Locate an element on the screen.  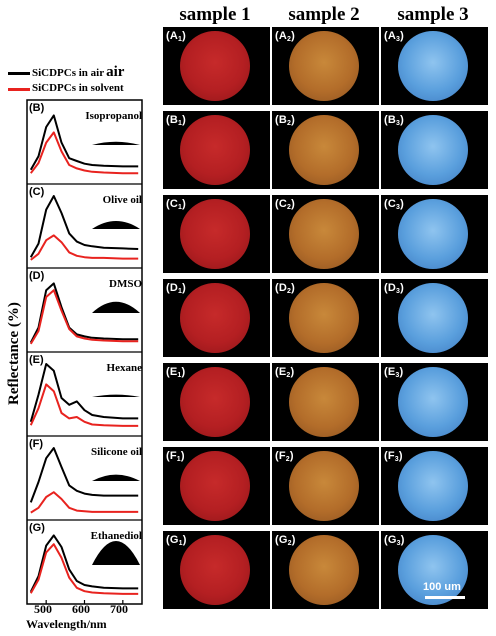
micrograph-c2: (C2) is located at coordinates (325, 234).